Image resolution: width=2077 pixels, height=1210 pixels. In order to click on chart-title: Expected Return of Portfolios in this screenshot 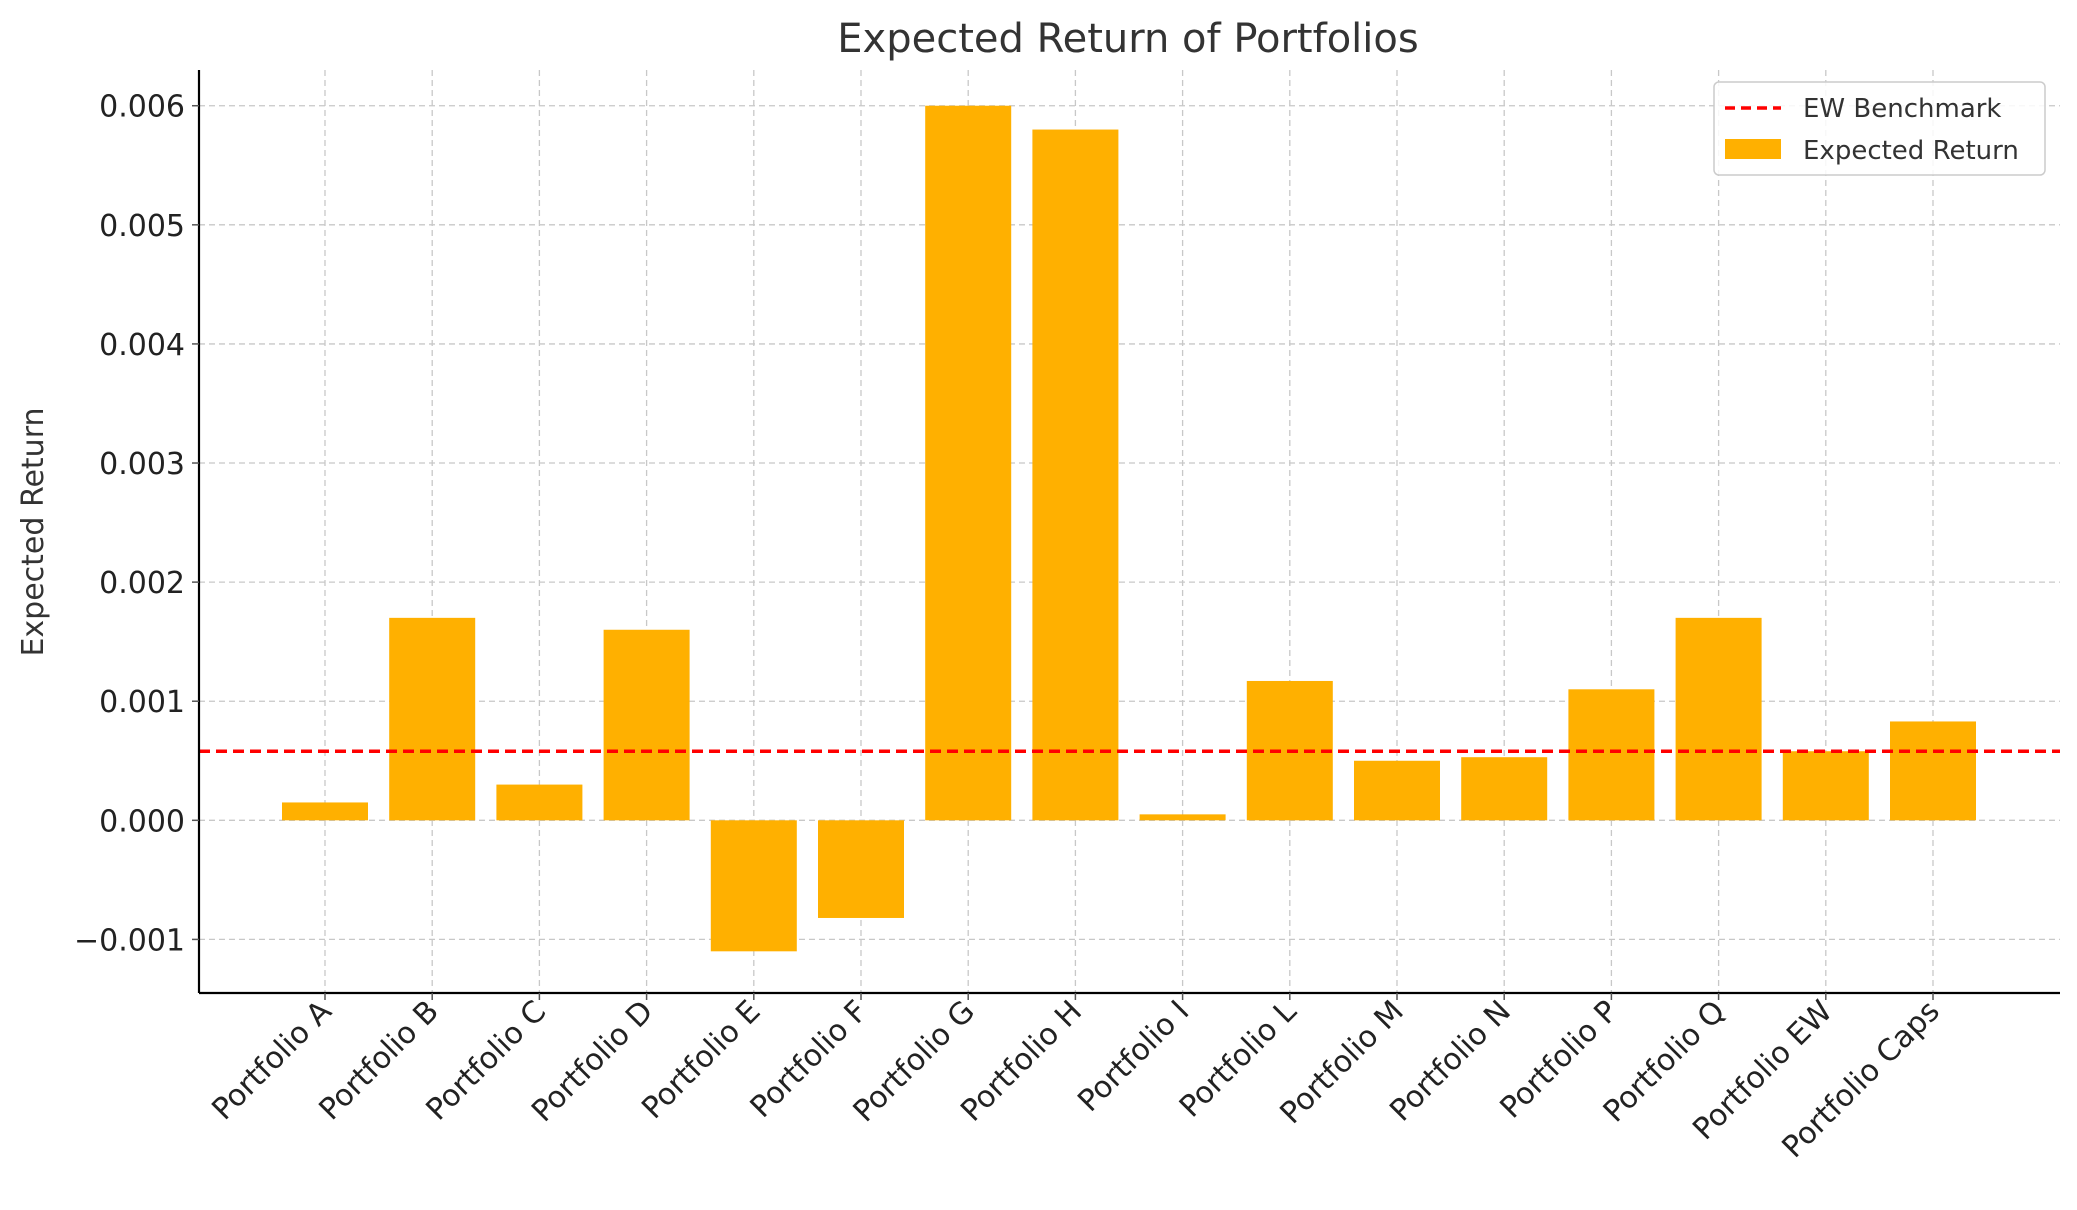, I will do `click(1127, 39)`.